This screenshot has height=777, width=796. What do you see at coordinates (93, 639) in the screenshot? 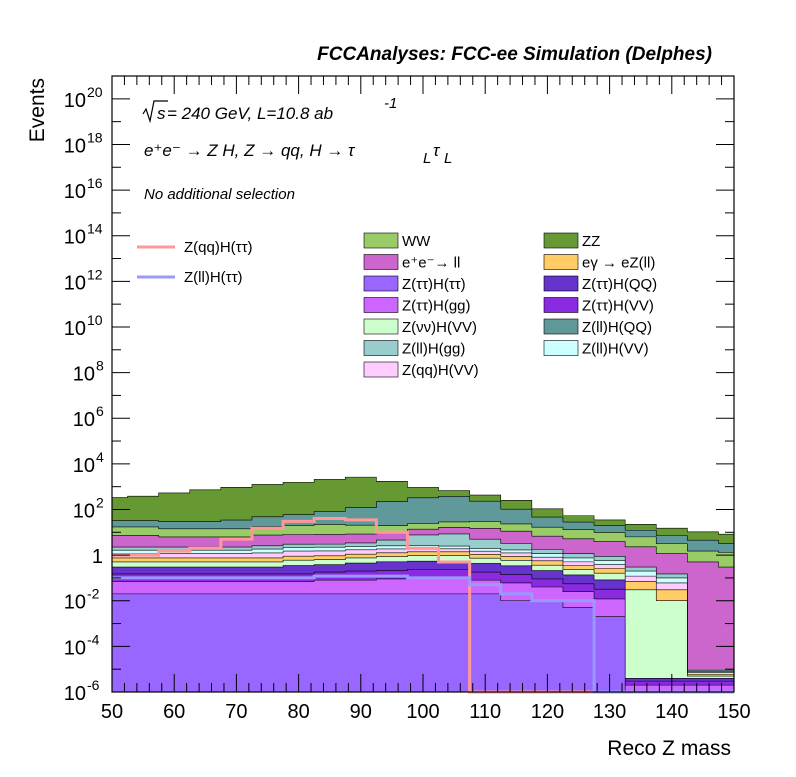
I see `y-tick-exponent: -4` at bounding box center [93, 639].